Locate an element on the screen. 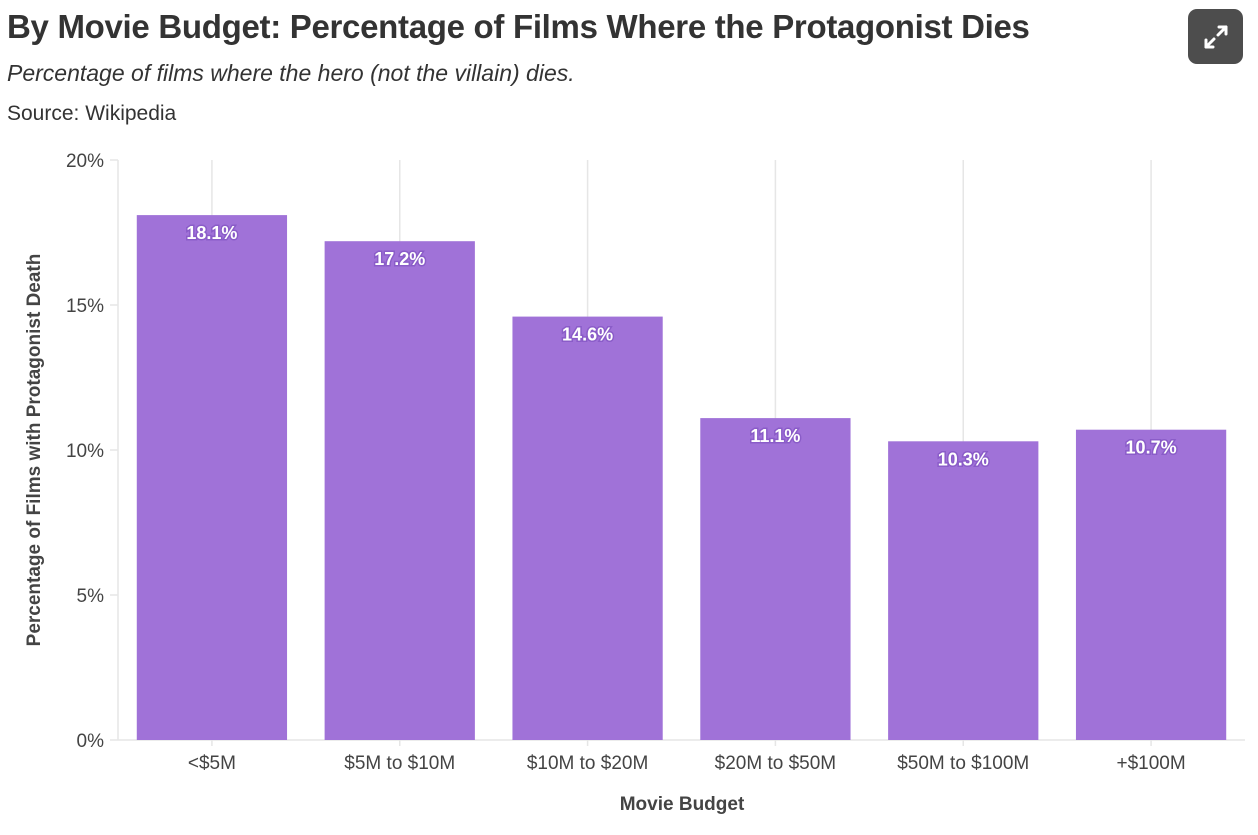  bar-value-label: 14.6% is located at coordinates (587, 335).